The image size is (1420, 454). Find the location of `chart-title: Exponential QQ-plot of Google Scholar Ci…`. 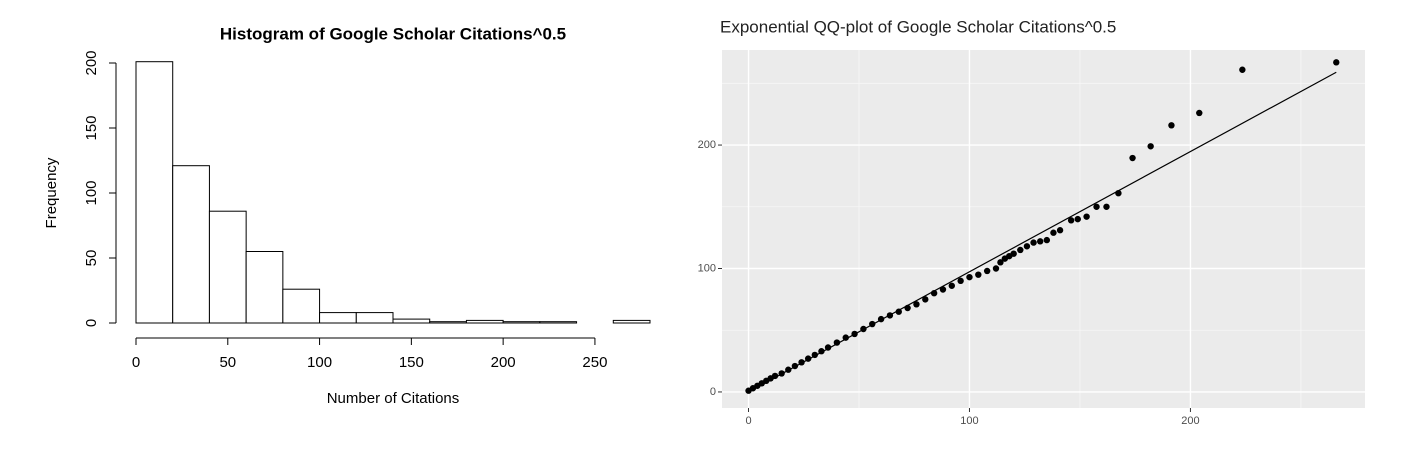

chart-title: Exponential QQ-plot of Google Scholar Ci… is located at coordinates (918, 26).